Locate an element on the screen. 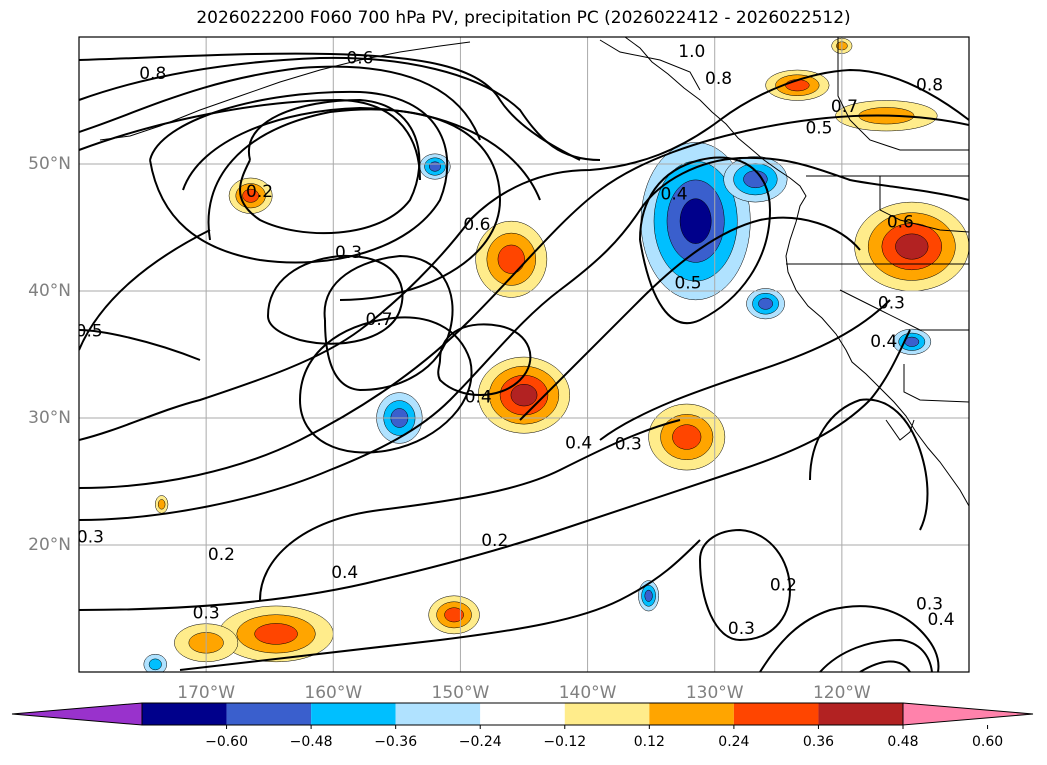  colorbar-tick-label: 0.36 is located at coordinates (818, 742).